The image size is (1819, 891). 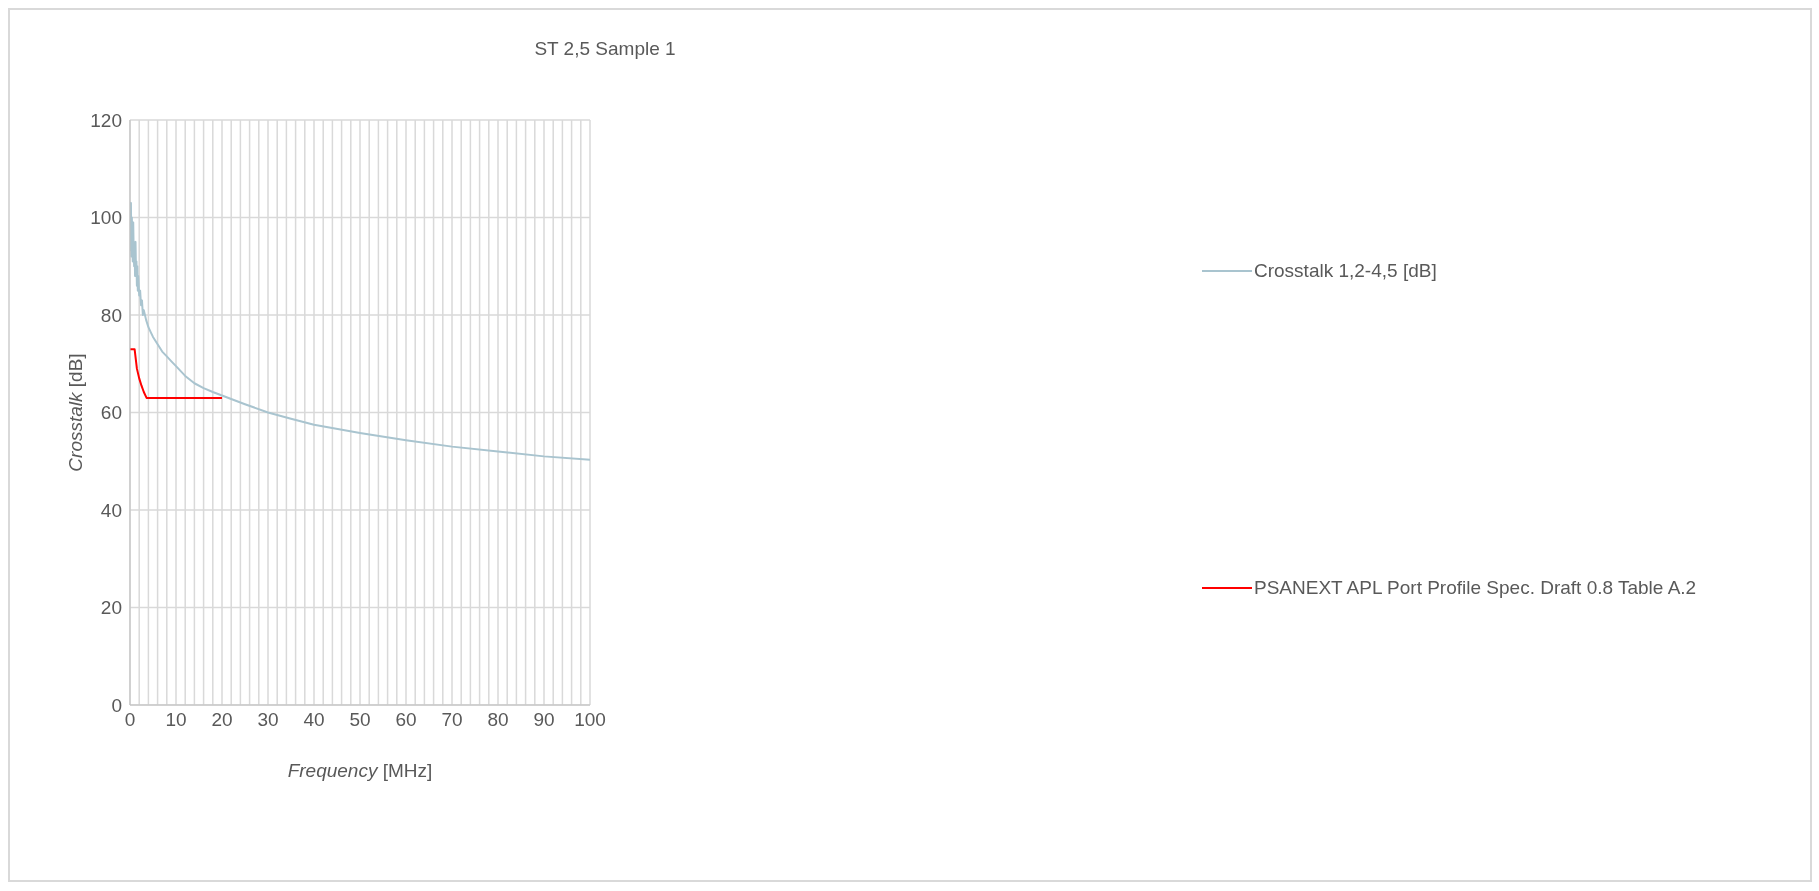 I want to click on x-tick-label: 80, so click(x=498, y=720).